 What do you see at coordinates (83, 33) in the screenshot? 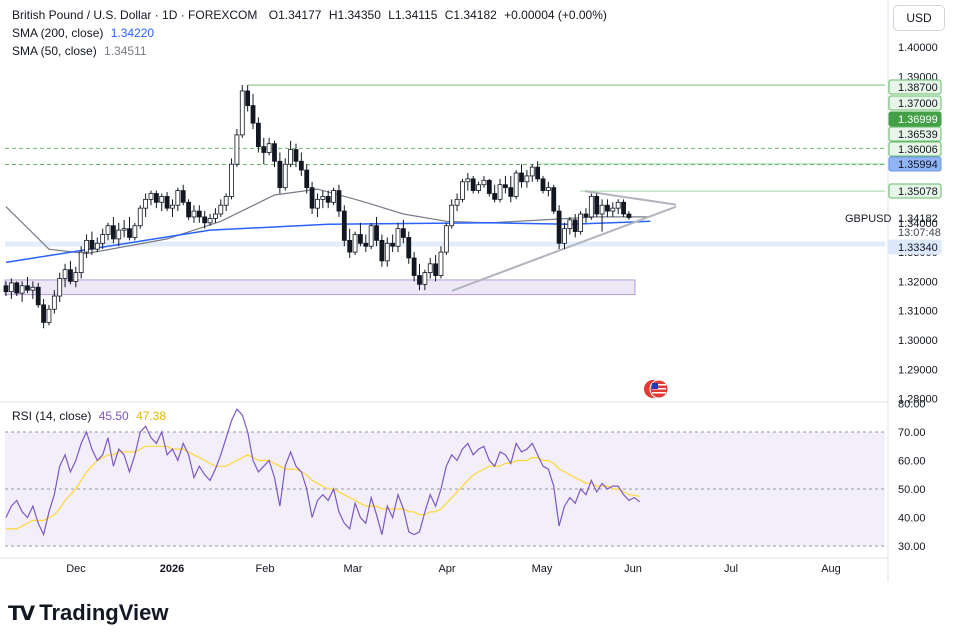
I see `sma200-legend: SMA (200, close) 1.34220` at bounding box center [83, 33].